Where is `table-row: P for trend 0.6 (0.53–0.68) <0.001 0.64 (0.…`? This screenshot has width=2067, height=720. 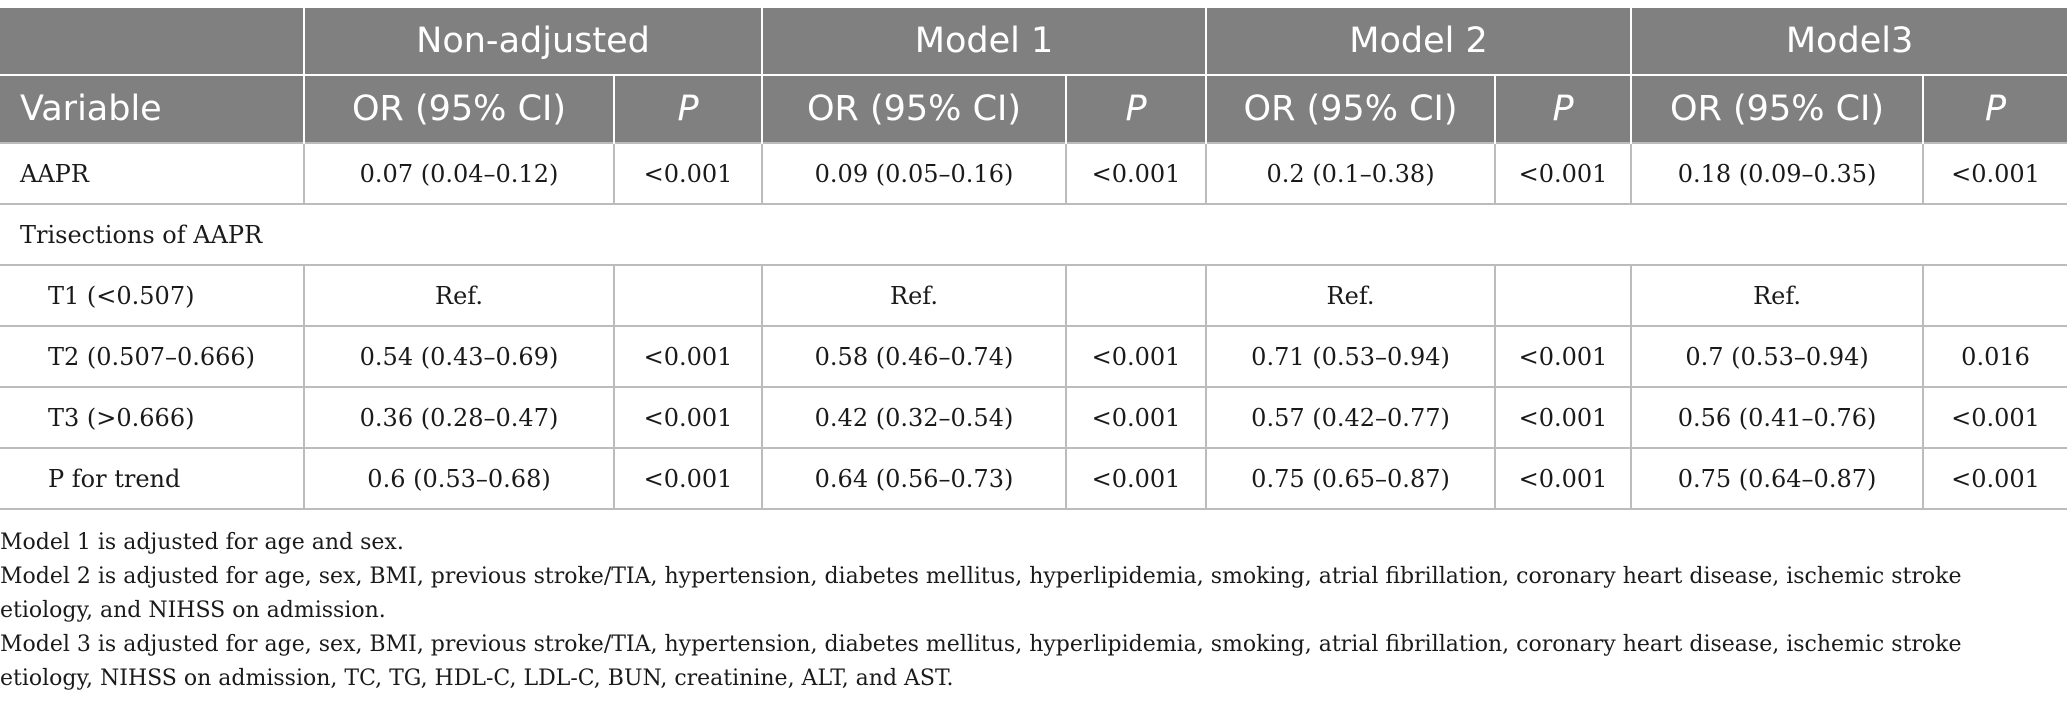
table-row: P for trend 0.6 (0.53–0.68) <0.001 0.64 (0.… is located at coordinates (1033, 478).